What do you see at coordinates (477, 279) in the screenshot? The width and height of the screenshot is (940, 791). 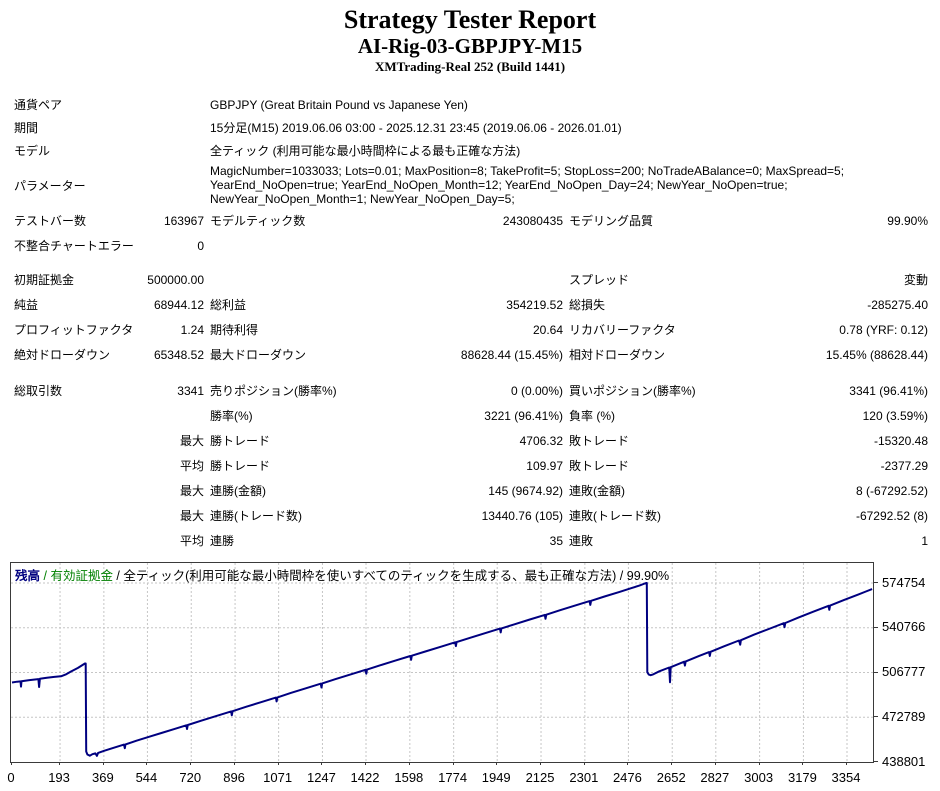 I see `stat-row: 初期証拠金 500000.00 スプレッド 変動` at bounding box center [477, 279].